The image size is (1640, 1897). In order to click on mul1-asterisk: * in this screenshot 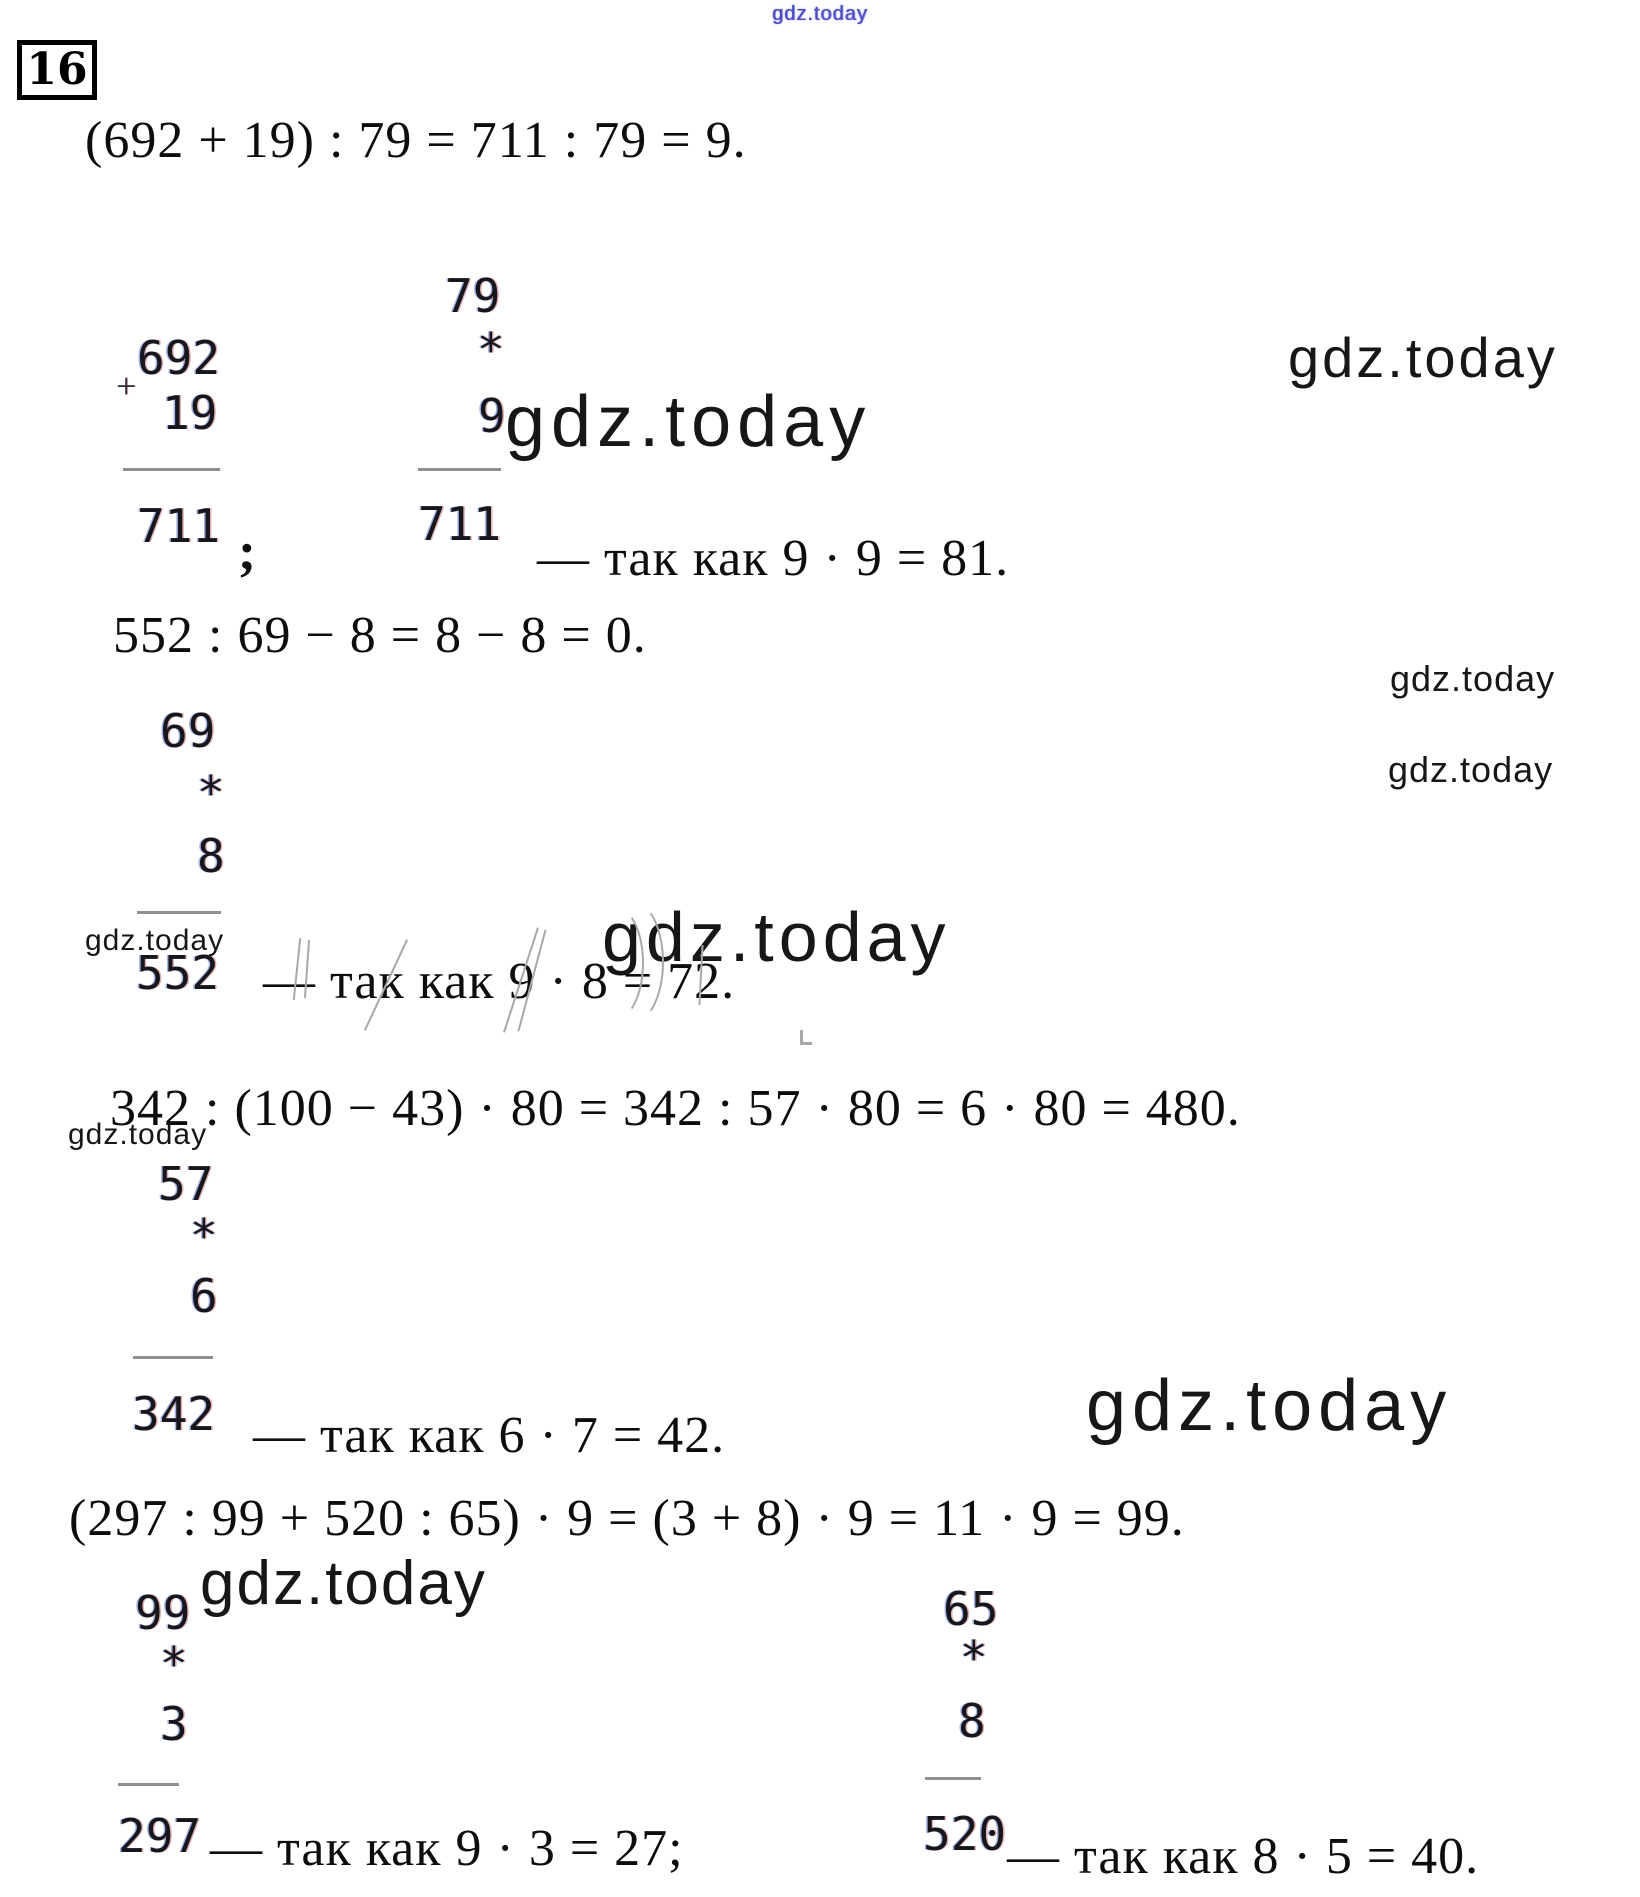, I will do `click(491, 350)`.